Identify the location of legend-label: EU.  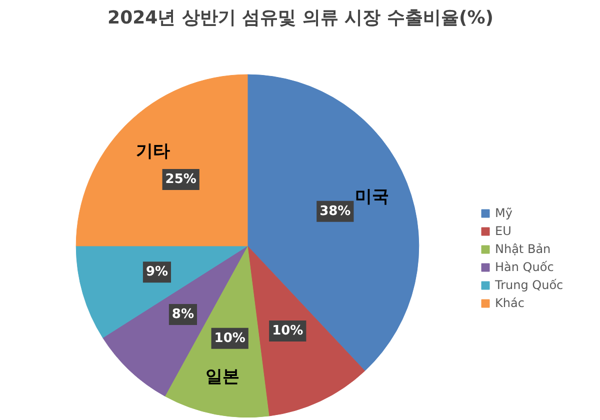
(503, 231).